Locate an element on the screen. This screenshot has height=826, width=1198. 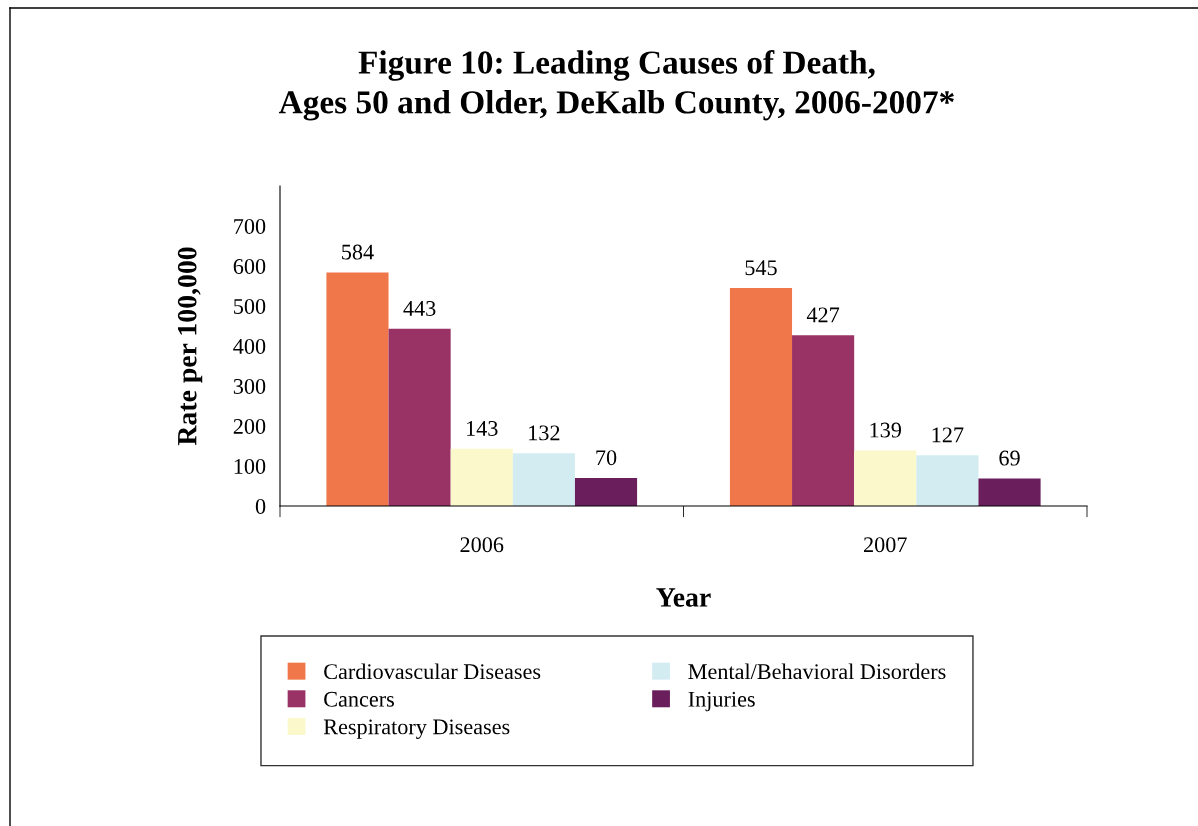
data-label: 443 is located at coordinates (419, 308).